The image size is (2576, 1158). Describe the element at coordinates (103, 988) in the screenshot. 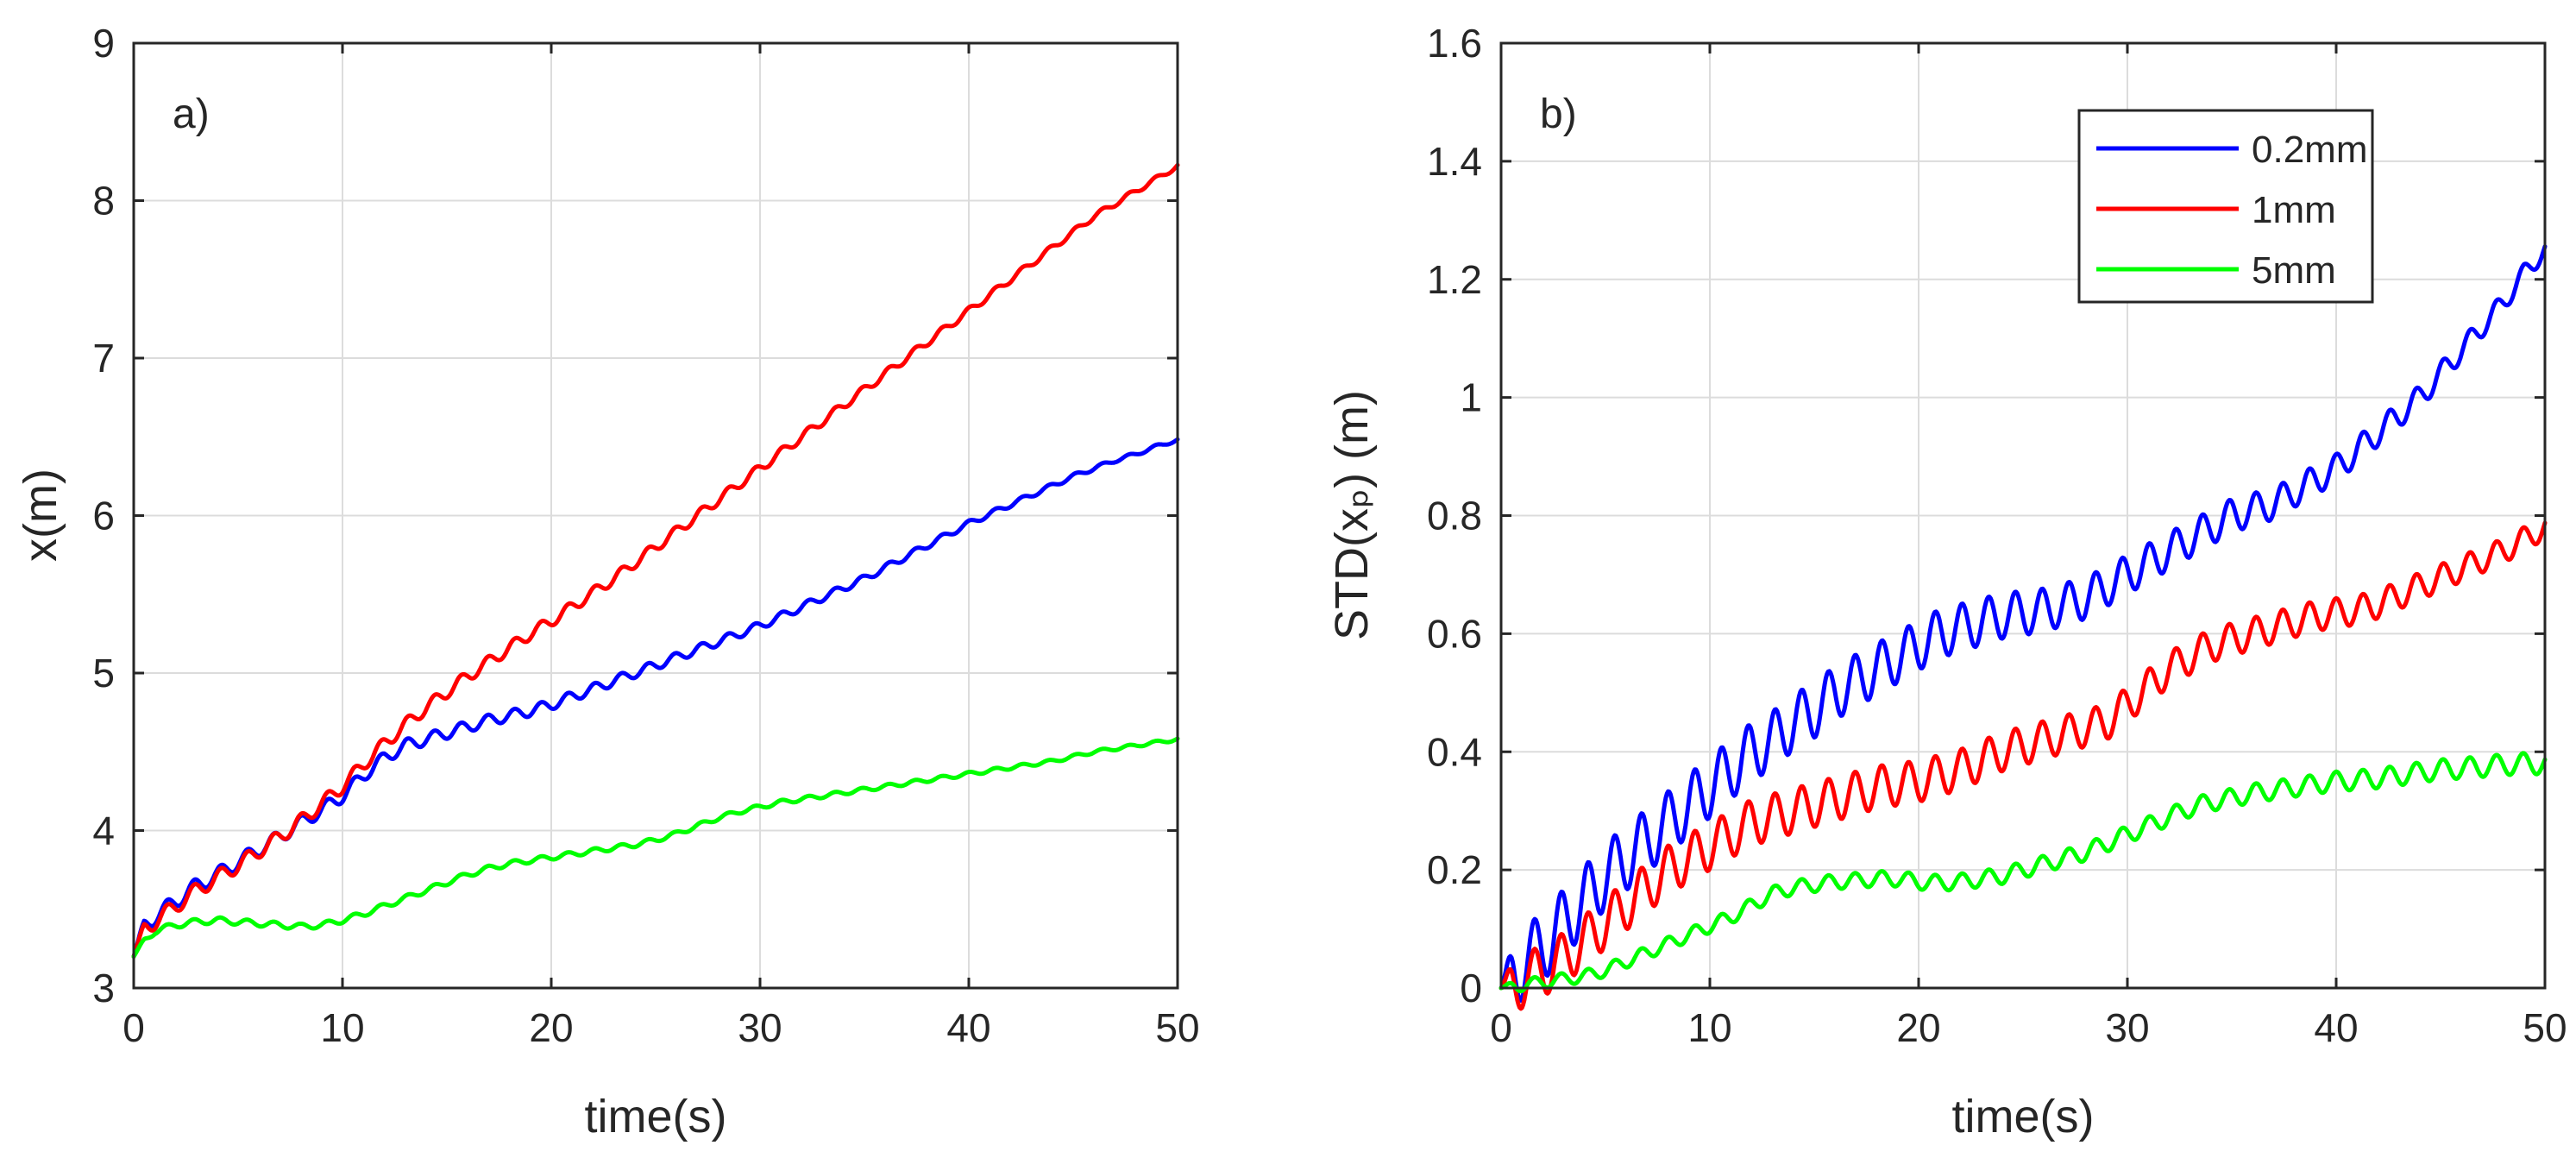

I see `panel-a-y-tick-label: 3` at that location.